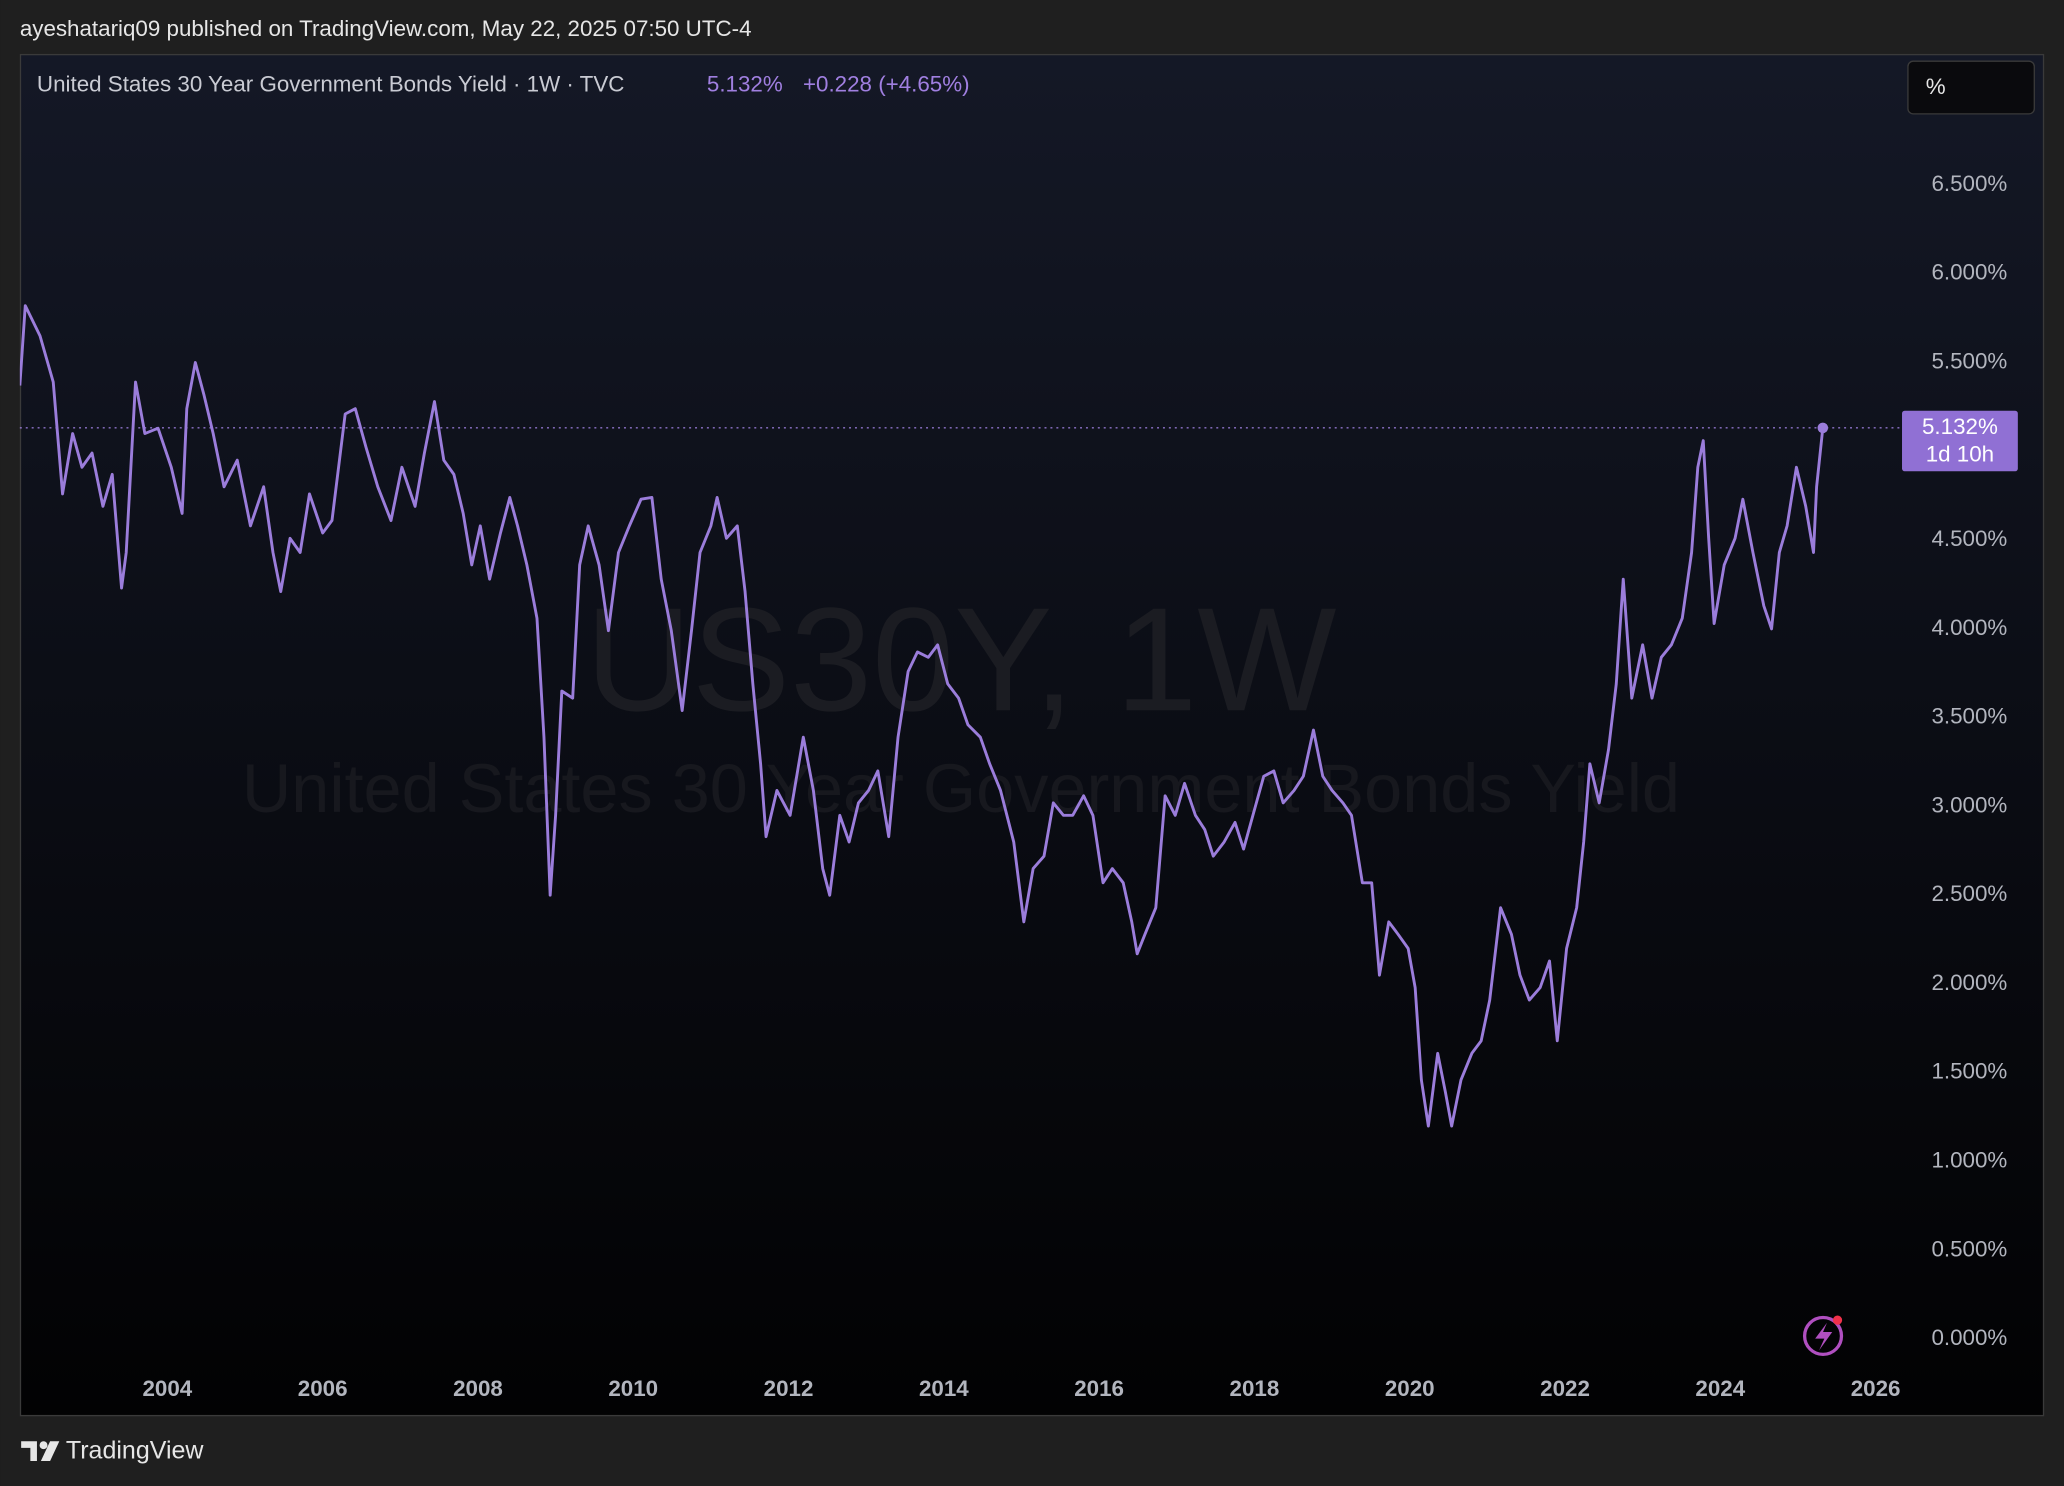 The width and height of the screenshot is (2064, 1486). I want to click on last-value: 5.132%, so click(745, 83).